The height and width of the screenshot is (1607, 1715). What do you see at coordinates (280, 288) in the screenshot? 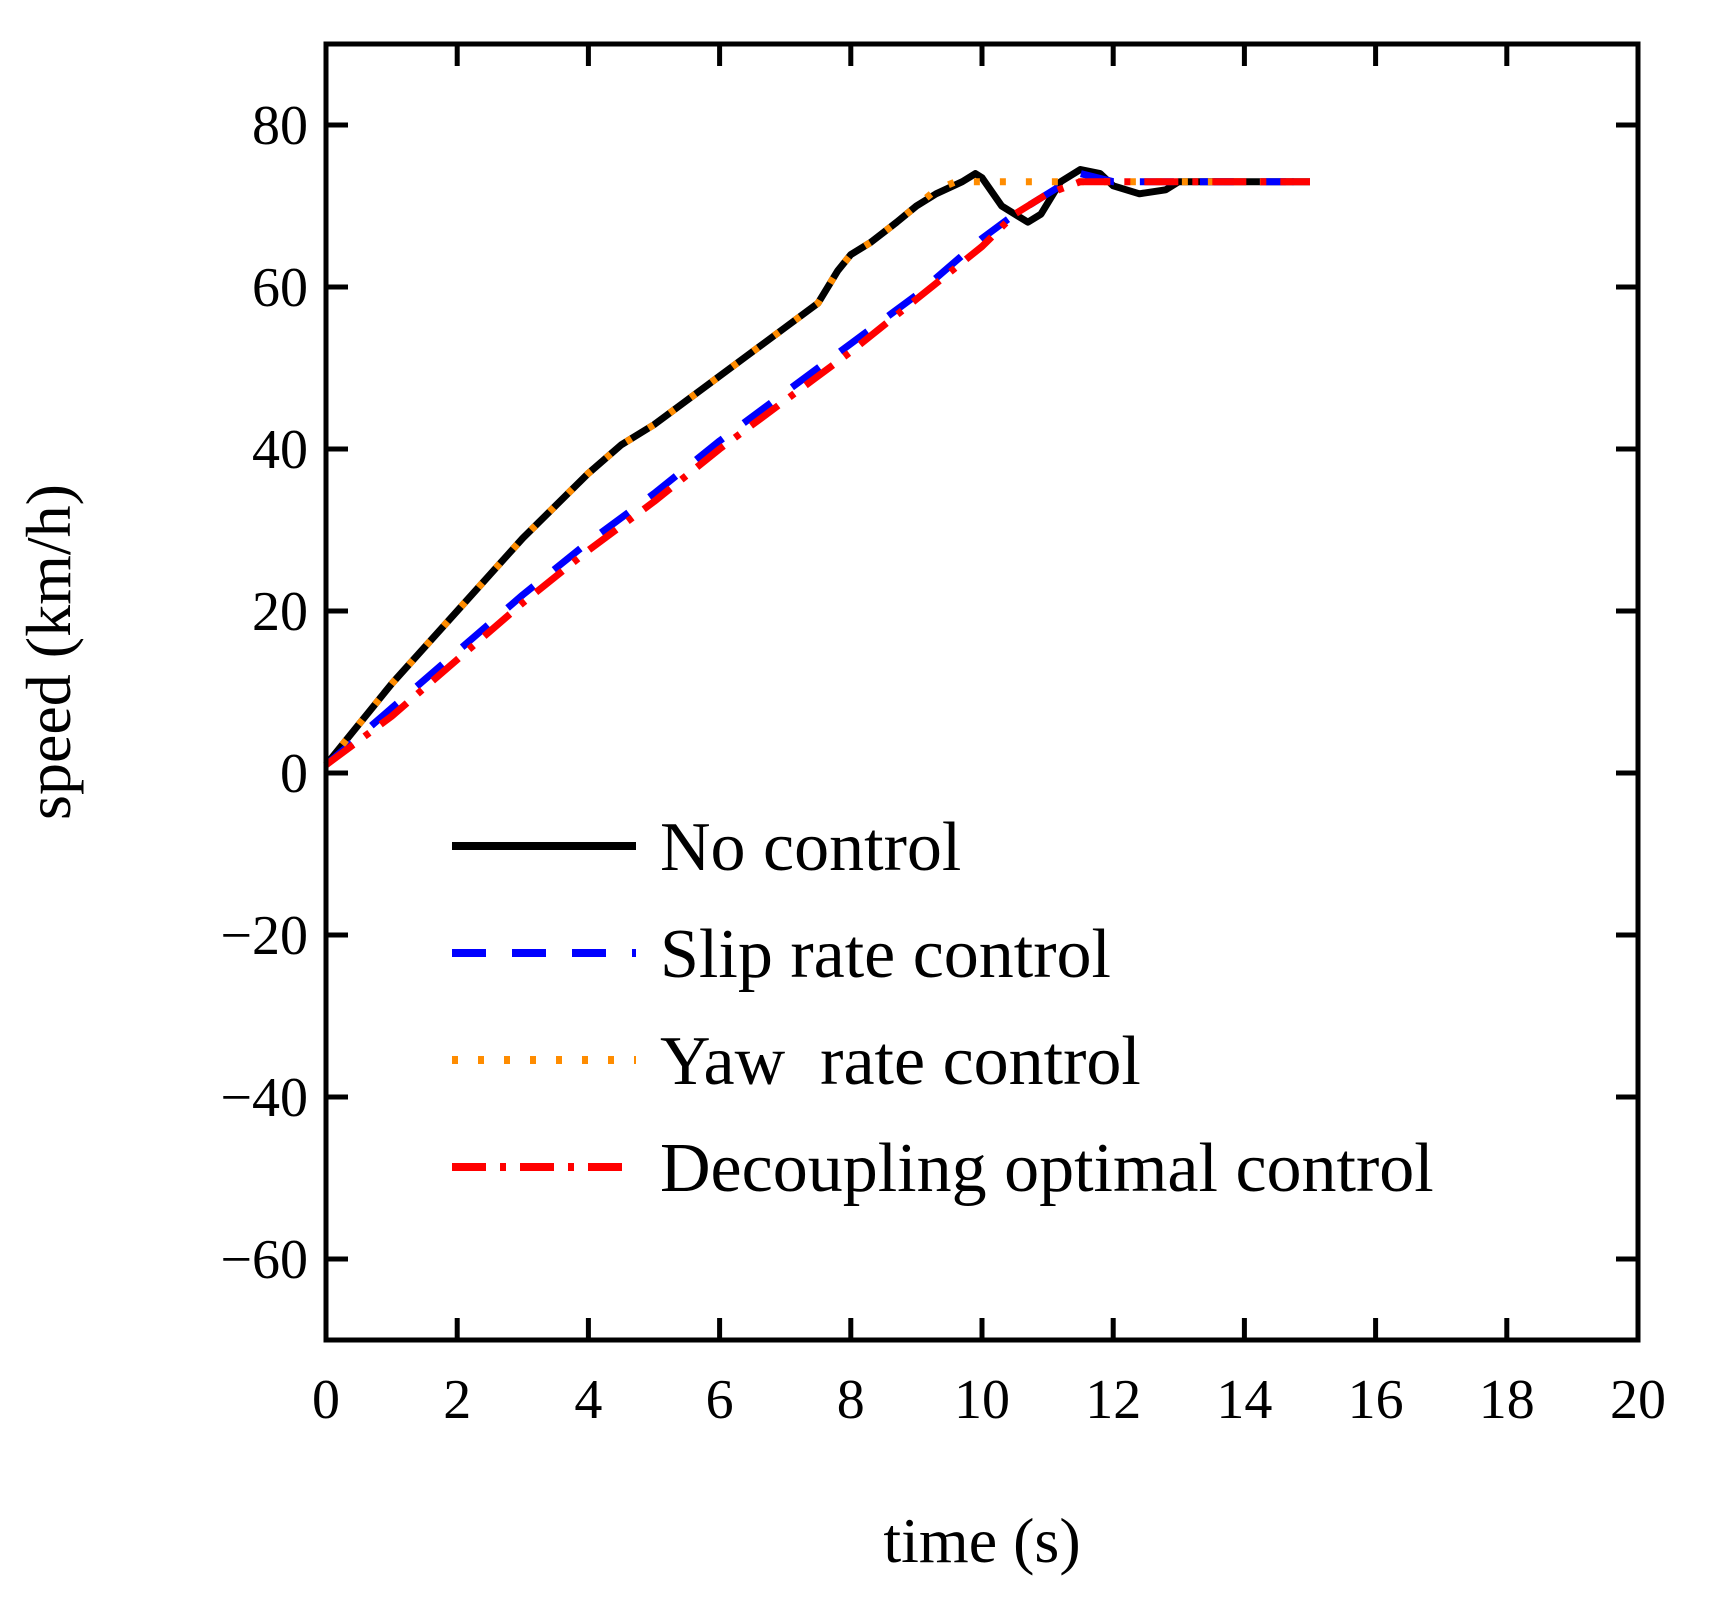
I see `y-tick-label: 60` at bounding box center [280, 288].